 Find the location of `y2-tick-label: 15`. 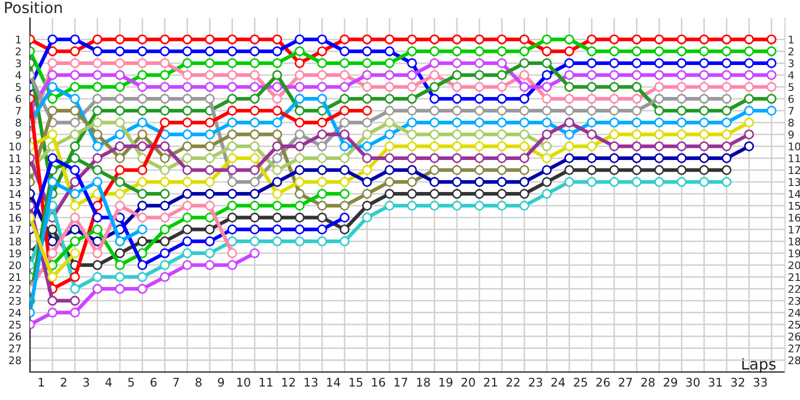

y2-tick-label: 15 is located at coordinates (794, 206).